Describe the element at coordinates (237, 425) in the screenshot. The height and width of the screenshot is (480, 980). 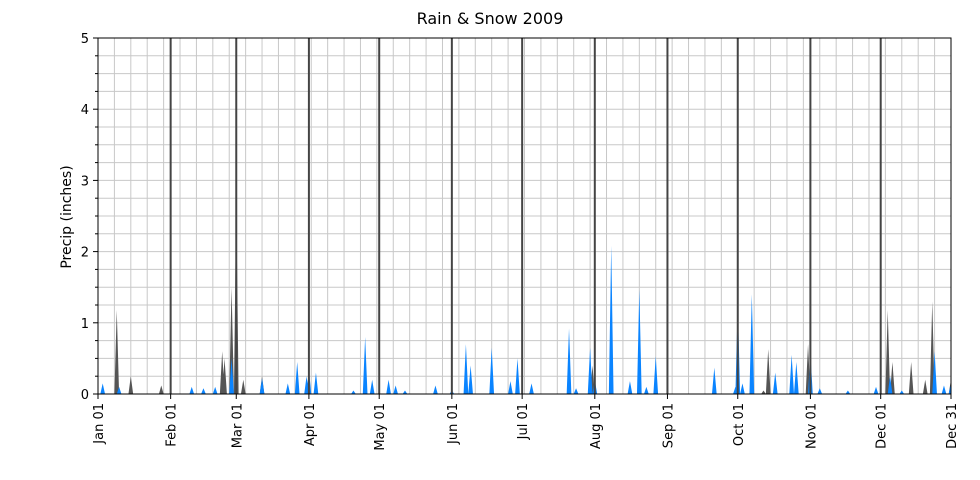
I see `x-tick-label: Mar 01` at that location.